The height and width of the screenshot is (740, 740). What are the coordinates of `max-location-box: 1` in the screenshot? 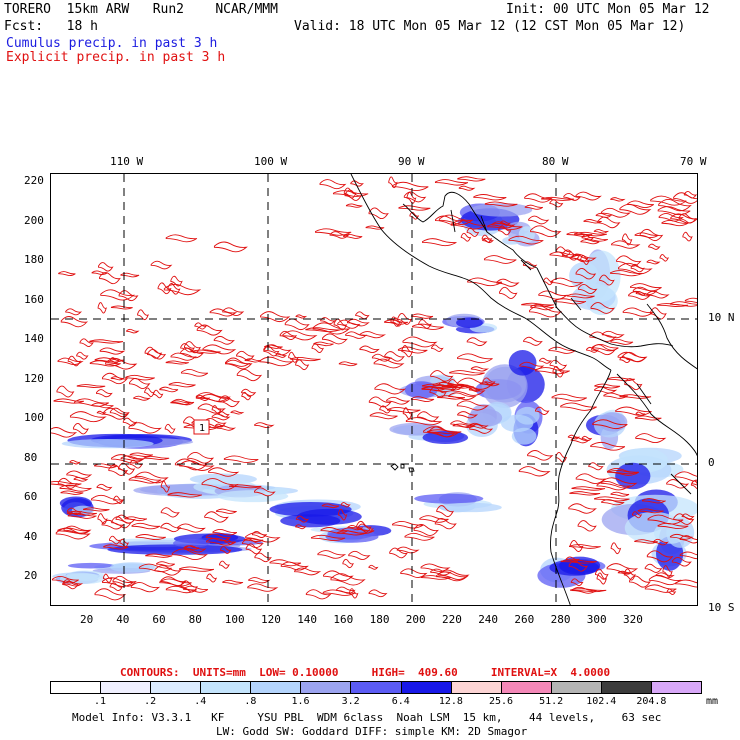 It's located at (201, 427).